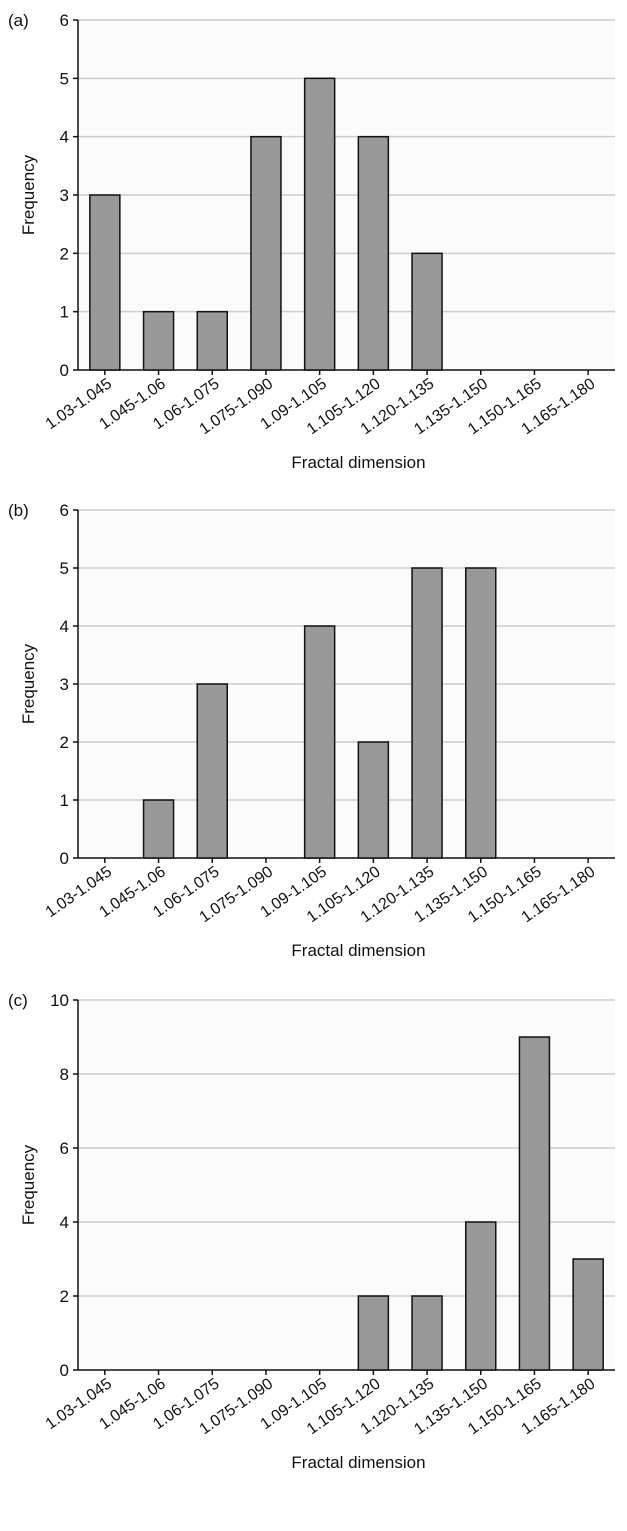  I want to click on panel-label: (c), so click(18, 1000).